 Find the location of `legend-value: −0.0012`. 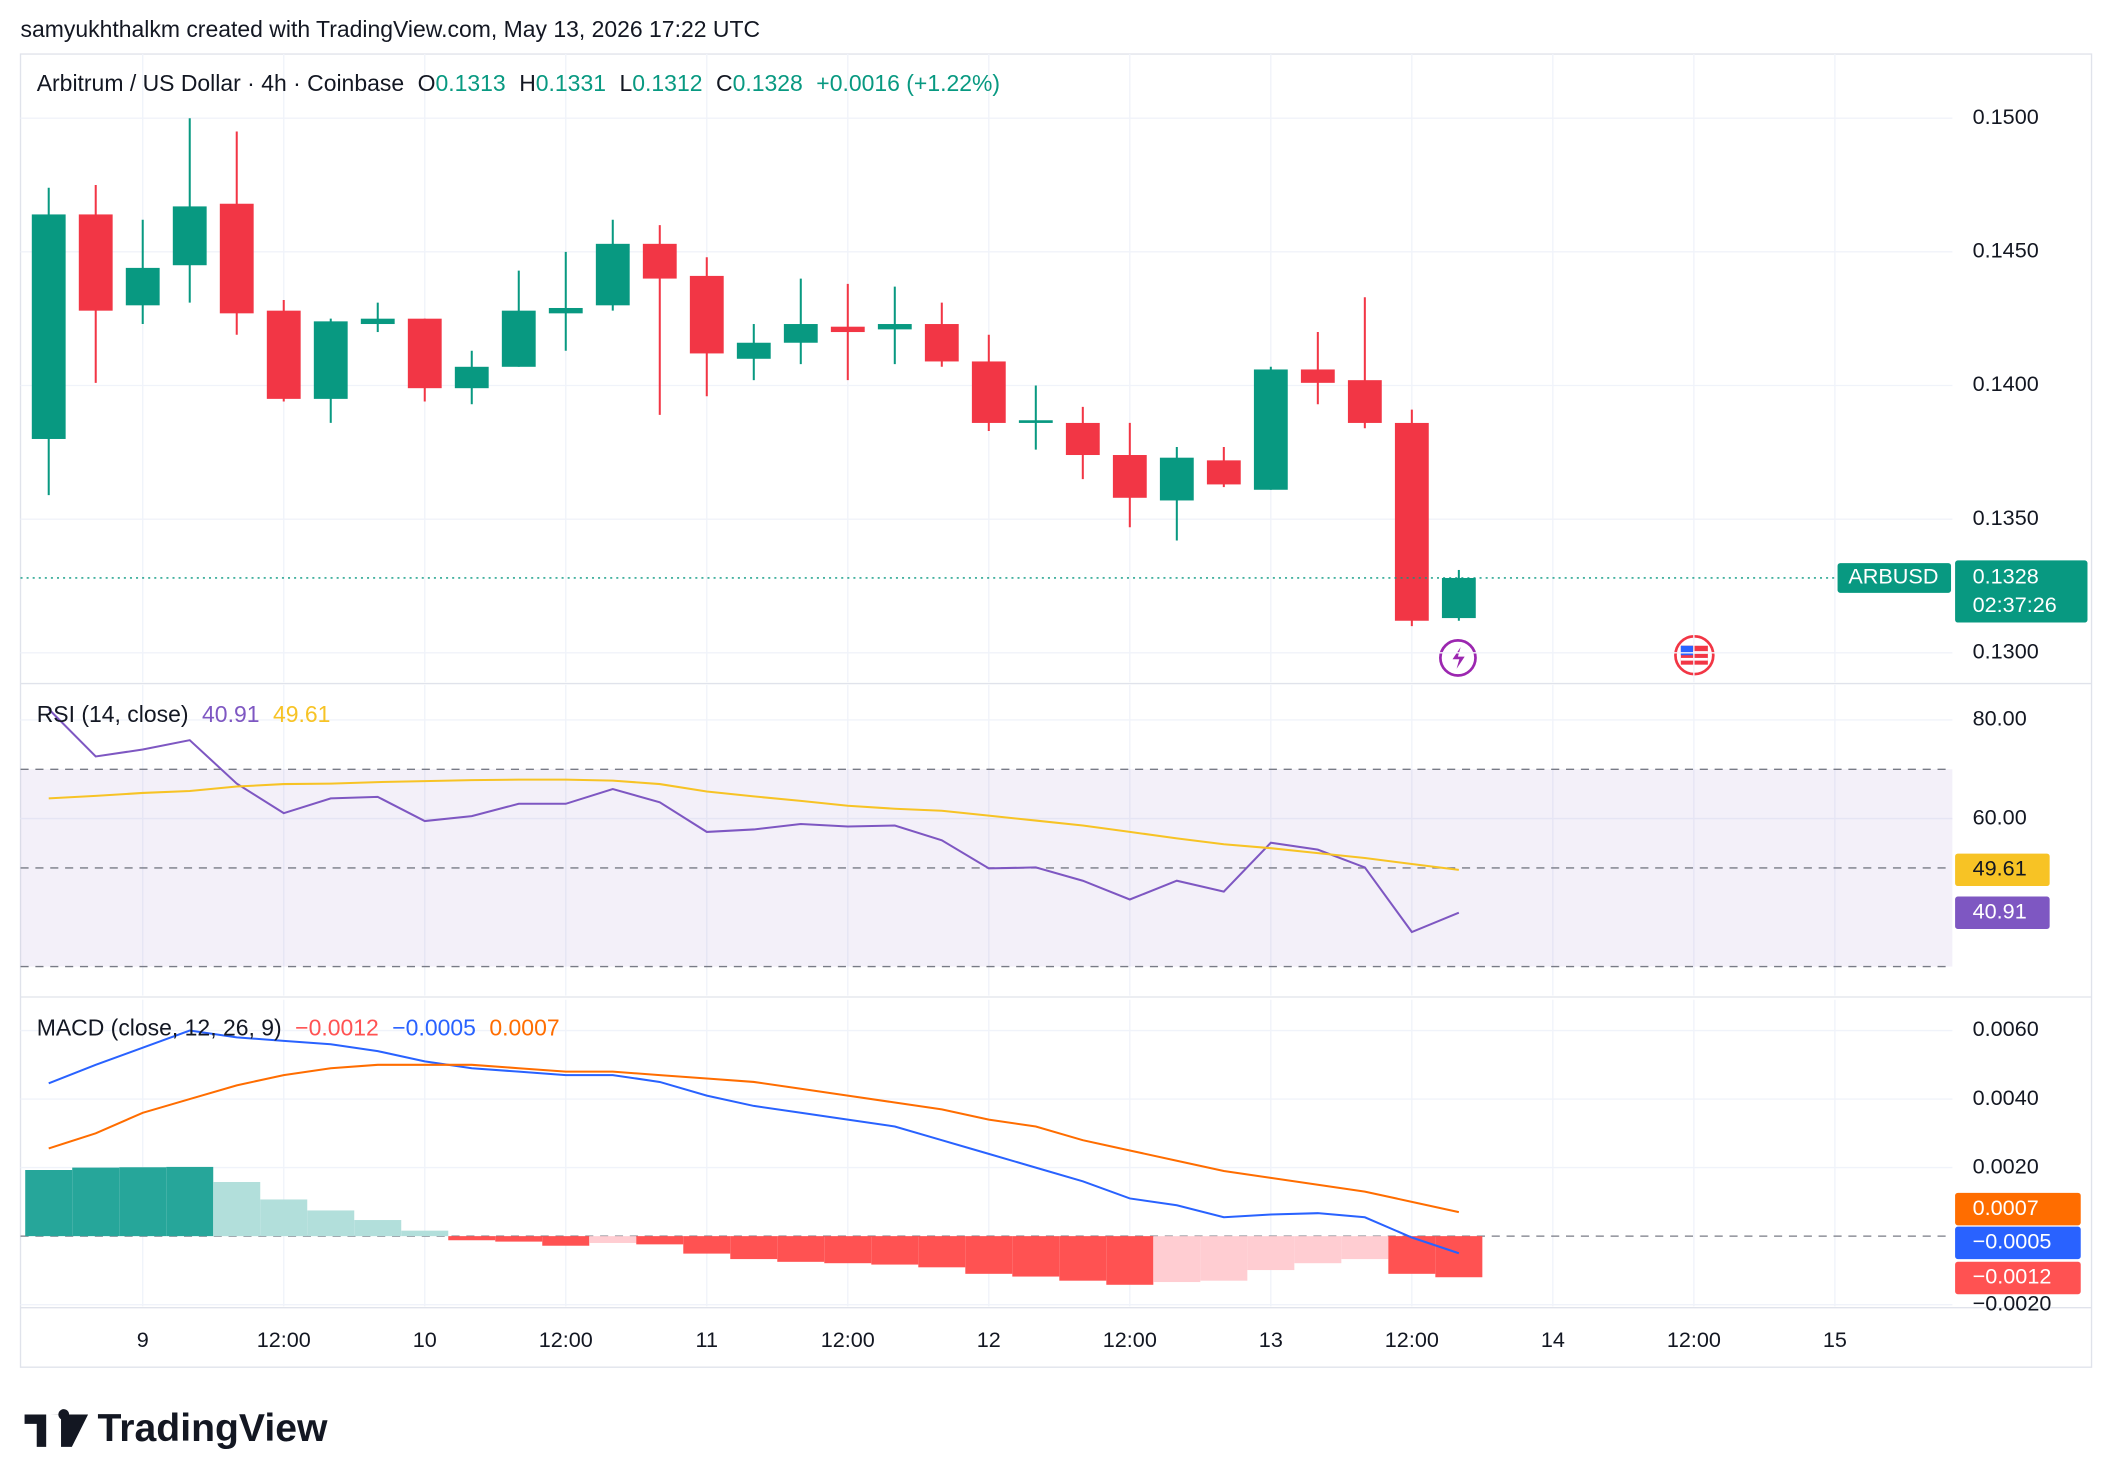

legend-value: −0.0012 is located at coordinates (337, 1027).